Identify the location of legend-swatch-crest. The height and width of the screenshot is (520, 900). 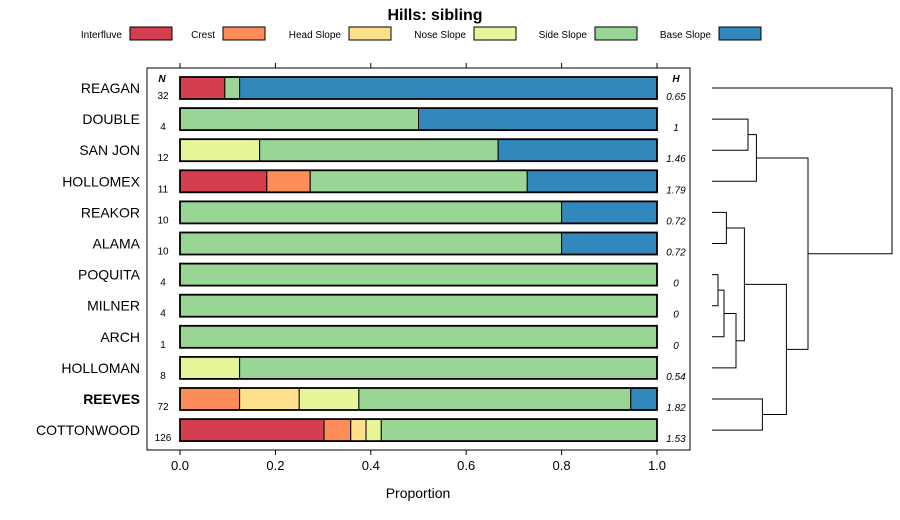
(244, 33).